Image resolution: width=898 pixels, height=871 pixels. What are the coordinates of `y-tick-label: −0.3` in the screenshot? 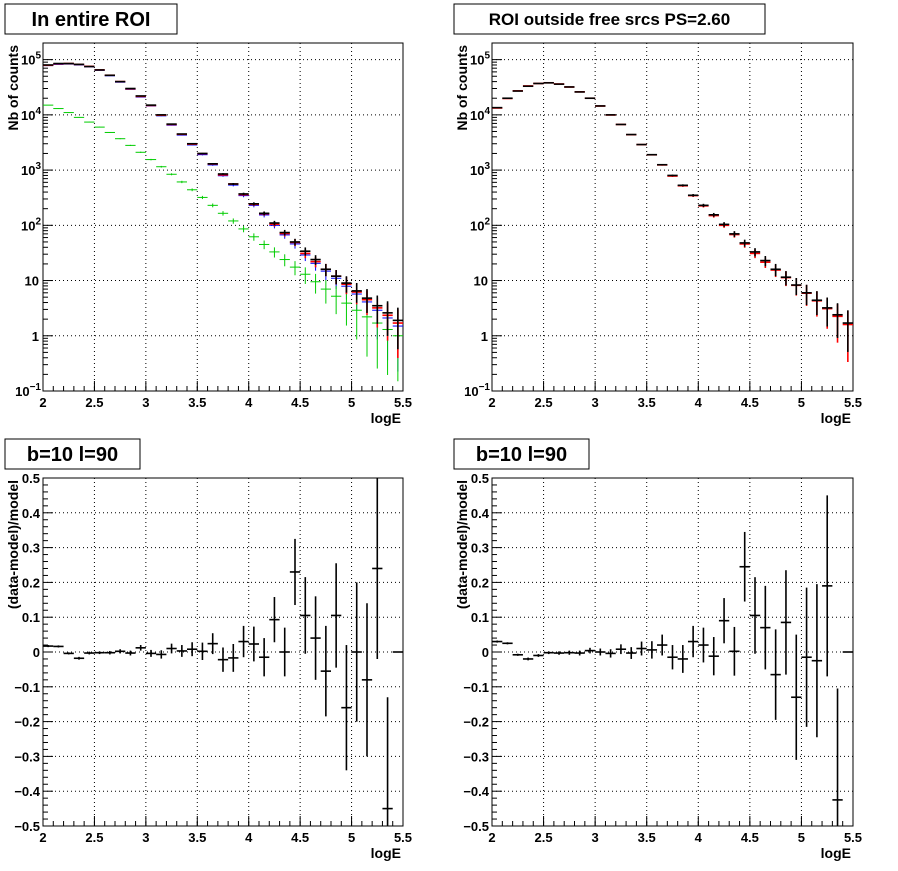 It's located at (27, 756).